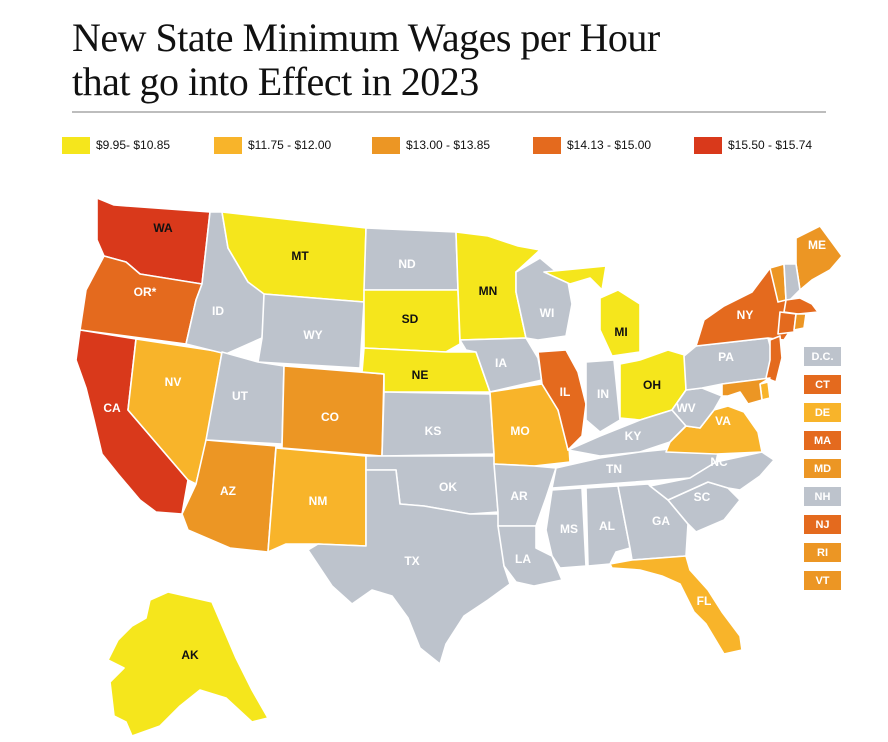 Image resolution: width=888 pixels, height=742 pixels. What do you see at coordinates (745, 315) in the screenshot?
I see `state-label-ny: NY` at bounding box center [745, 315].